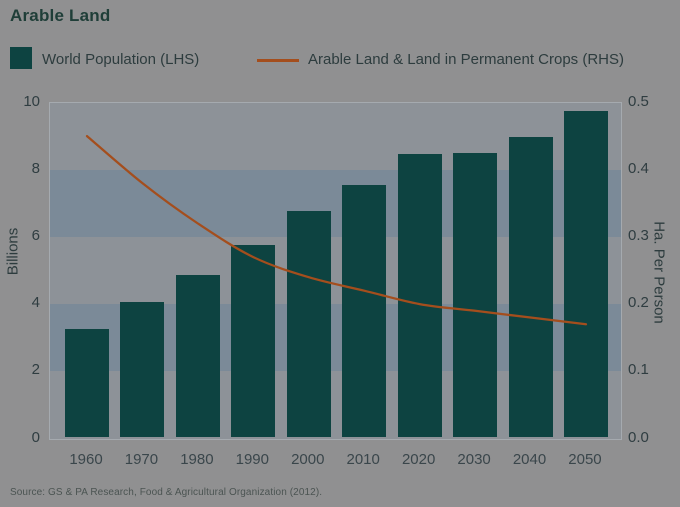 The width and height of the screenshot is (680, 507). I want to click on x-axis-tick: 1970, so click(141, 459).